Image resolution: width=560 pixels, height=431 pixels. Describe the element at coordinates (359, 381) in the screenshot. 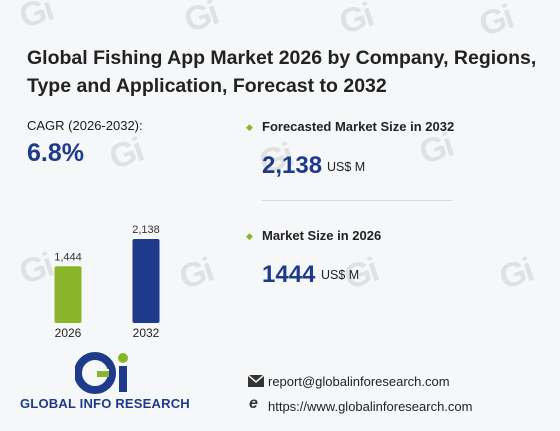

I see `contact-email: report@globalinforesearch.com` at that location.